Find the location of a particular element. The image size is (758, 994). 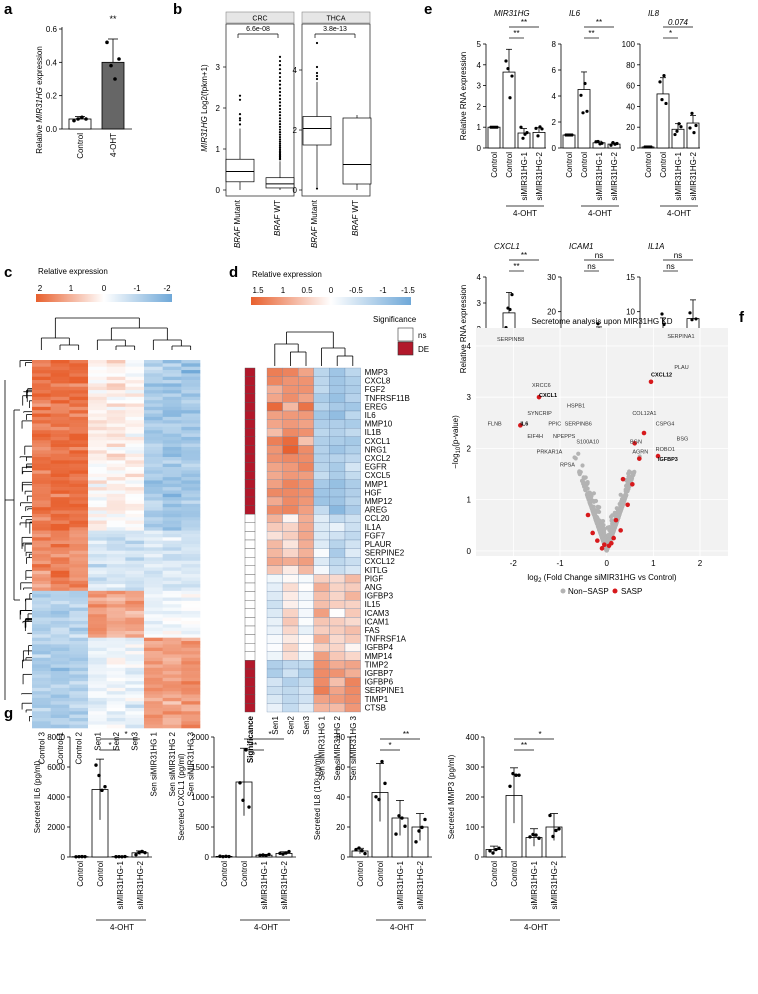

thca-x-wt: BRAF WT is located at coordinates (355, 218).